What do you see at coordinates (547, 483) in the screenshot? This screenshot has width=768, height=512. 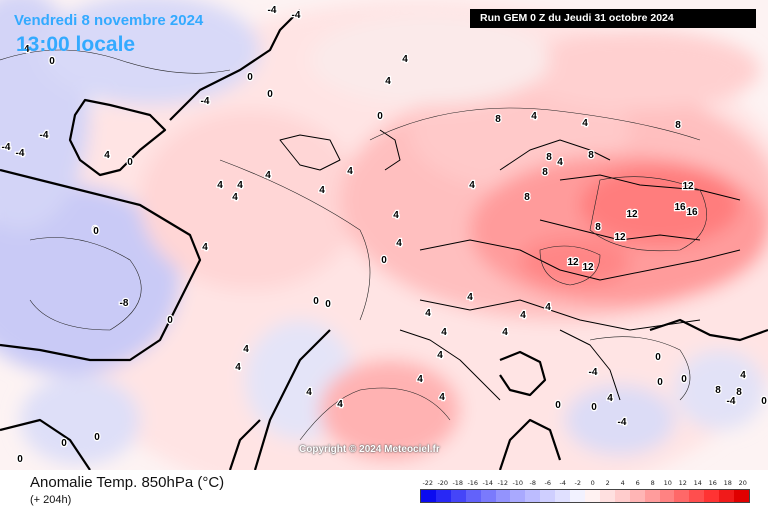 I see `legend-tick: -6` at bounding box center [547, 483].